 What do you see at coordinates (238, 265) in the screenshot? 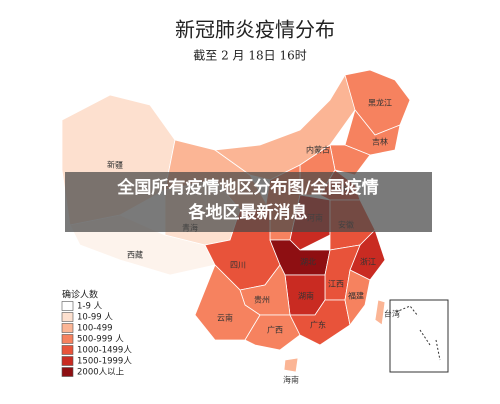
I see `region-label: 四川` at bounding box center [238, 265].